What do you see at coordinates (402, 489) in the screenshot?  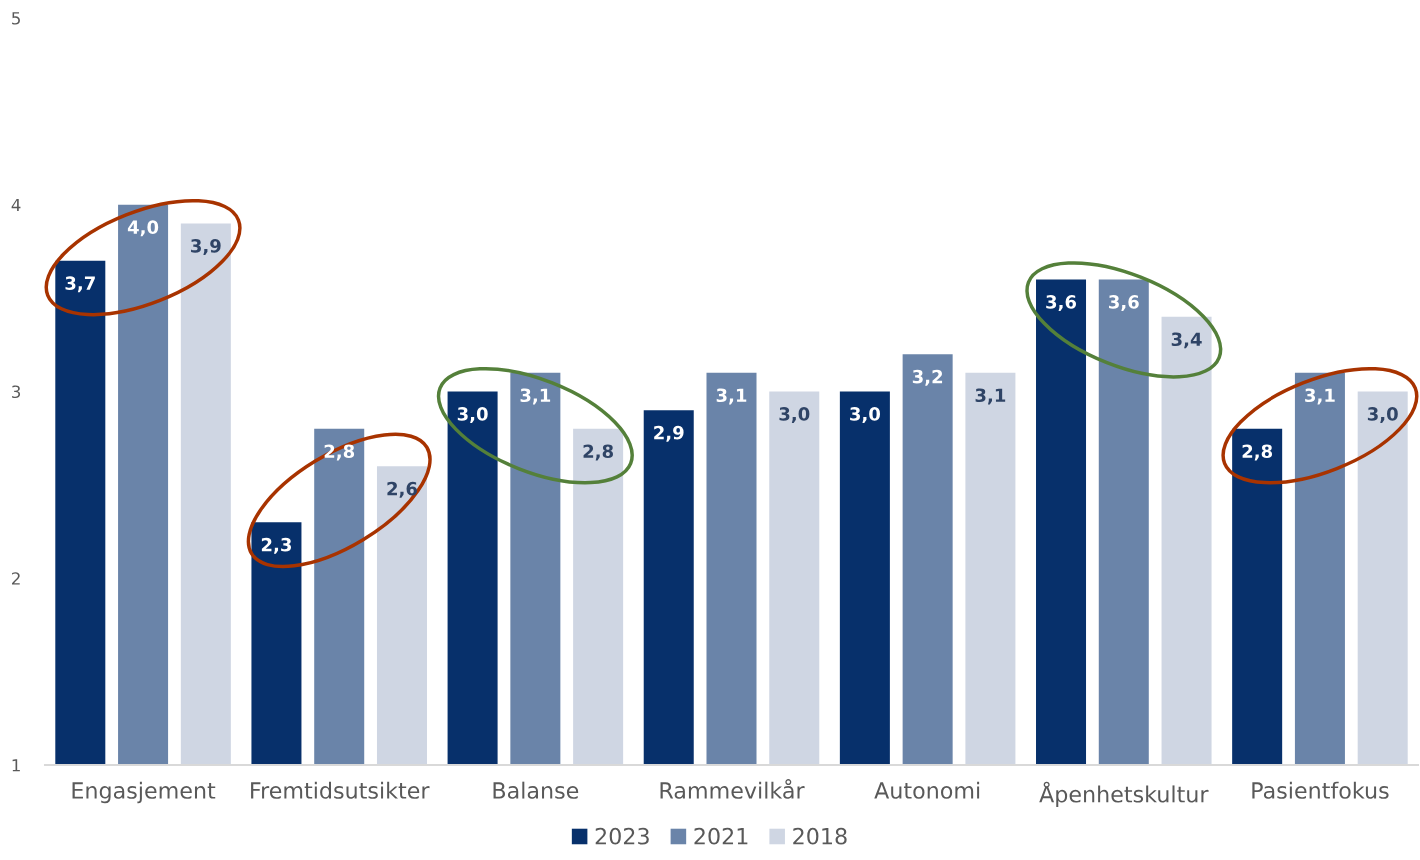 I see `data-label: 2,6` at bounding box center [402, 489].